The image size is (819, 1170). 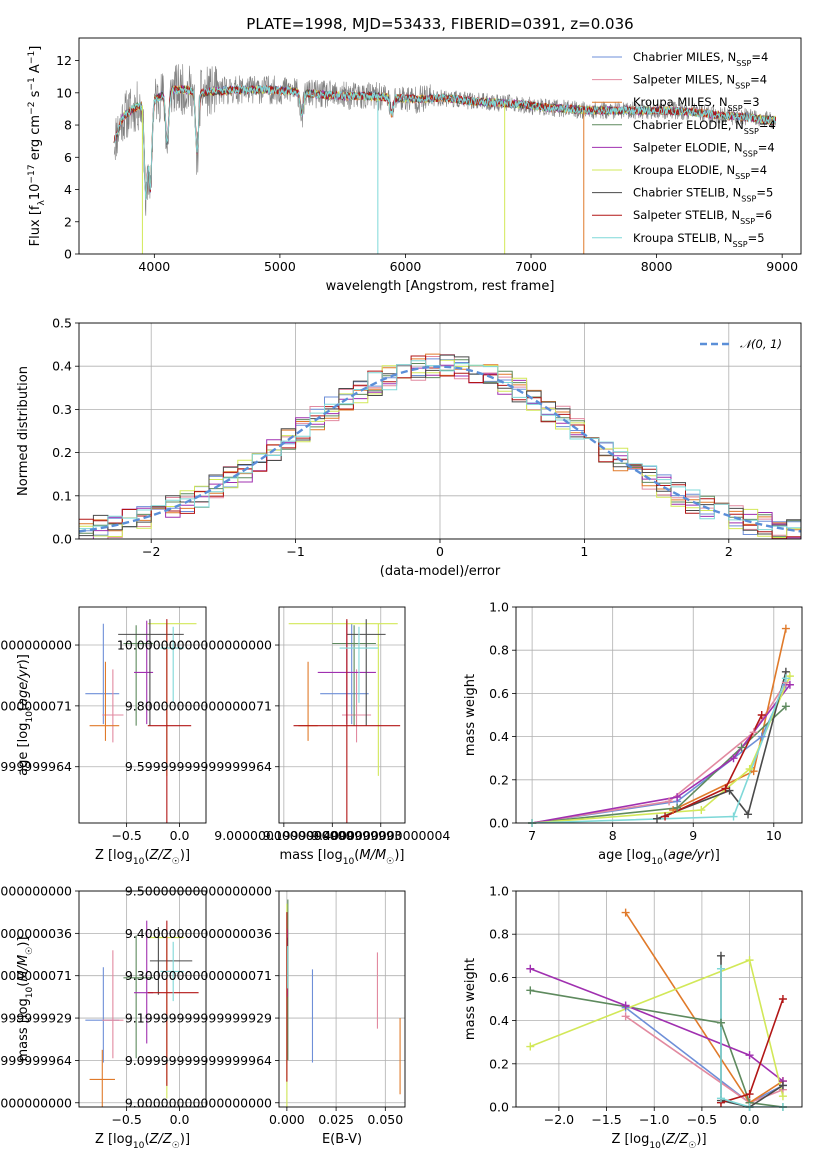 What do you see at coordinates (68, 157) in the screenshot?
I see `y-tick-label: 6` at bounding box center [68, 157].